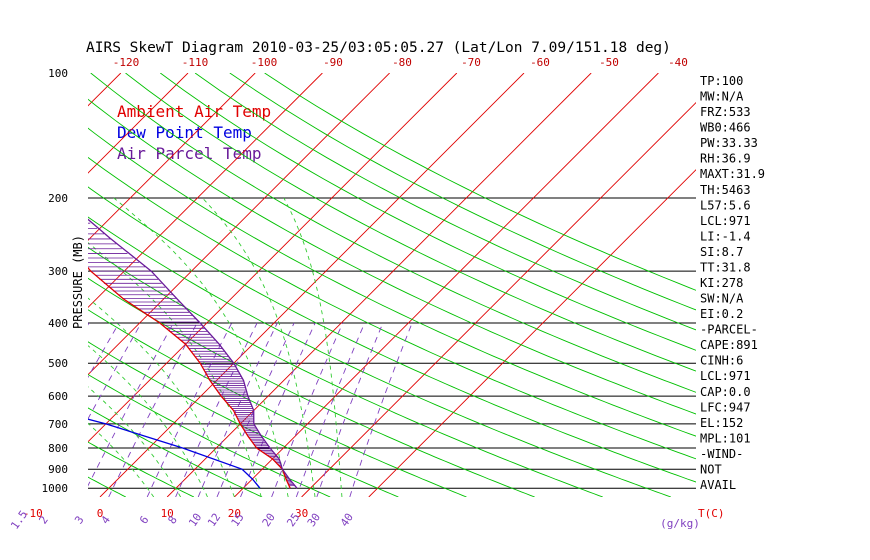  I want to click on bottom-temp-label-0: 0, so click(100, 513).